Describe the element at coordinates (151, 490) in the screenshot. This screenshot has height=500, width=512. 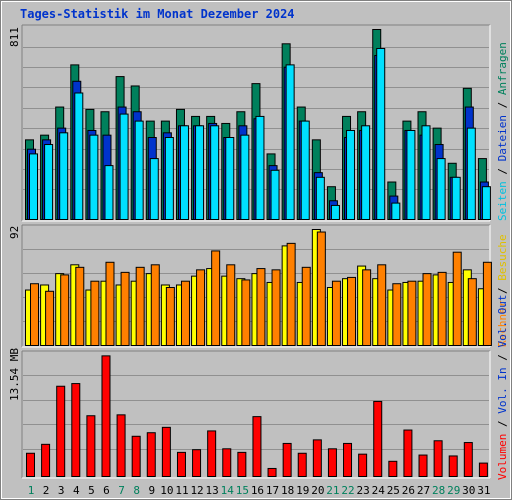
I see `day-tick-label: 9` at that location.